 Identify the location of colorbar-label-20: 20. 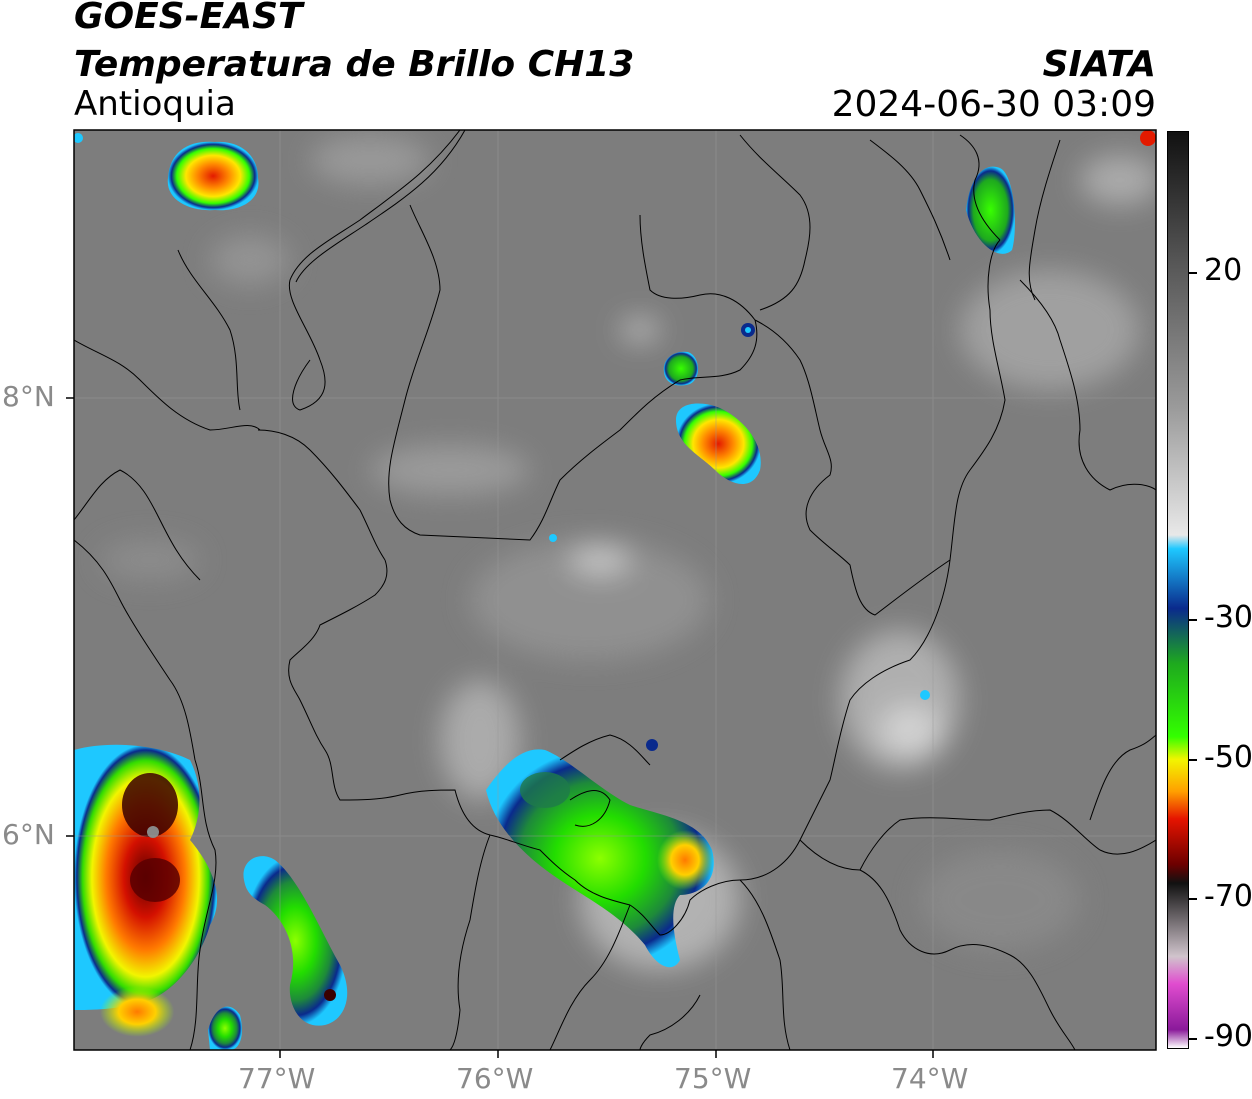
(1223, 270).